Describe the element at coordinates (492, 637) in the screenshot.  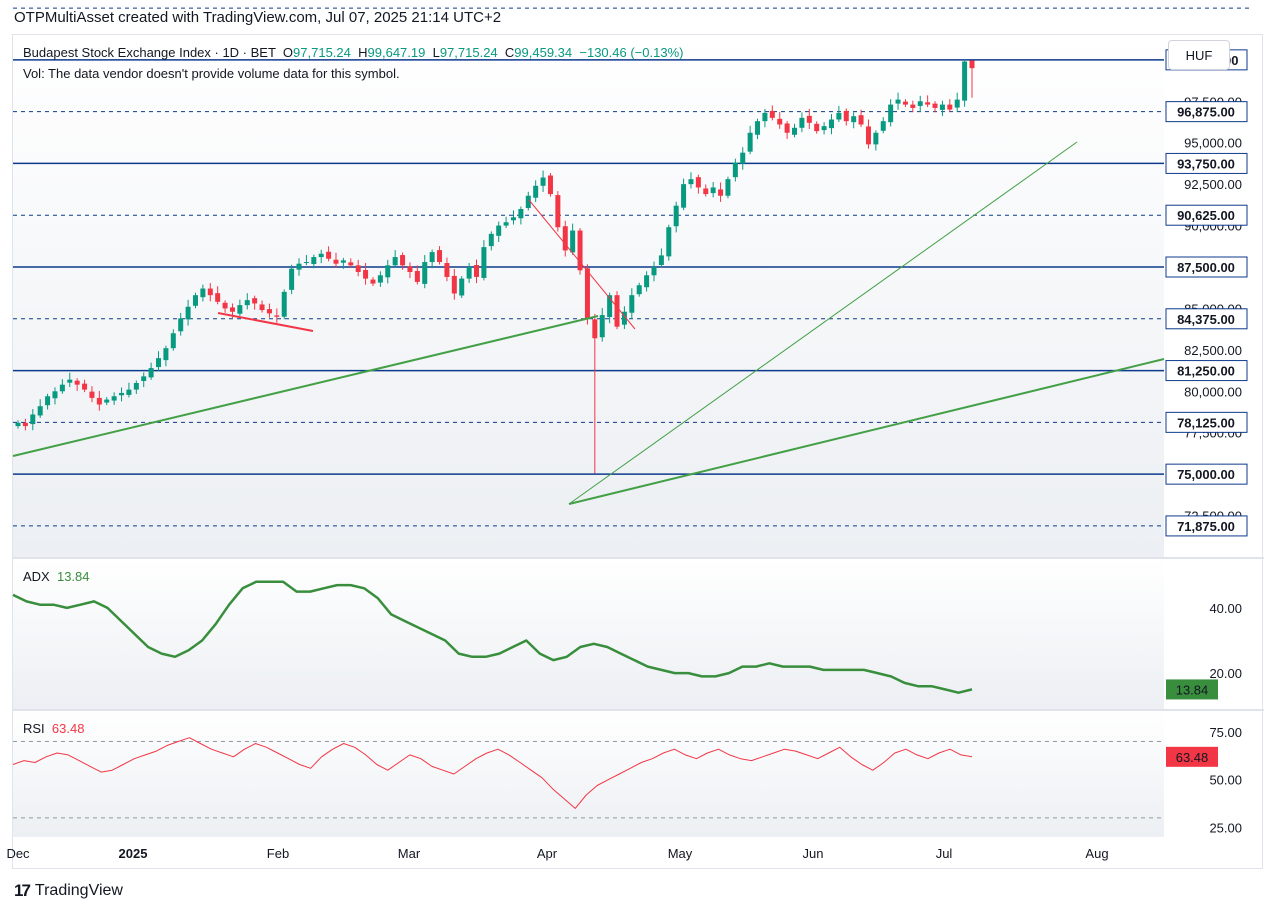
I see `adx-line` at that location.